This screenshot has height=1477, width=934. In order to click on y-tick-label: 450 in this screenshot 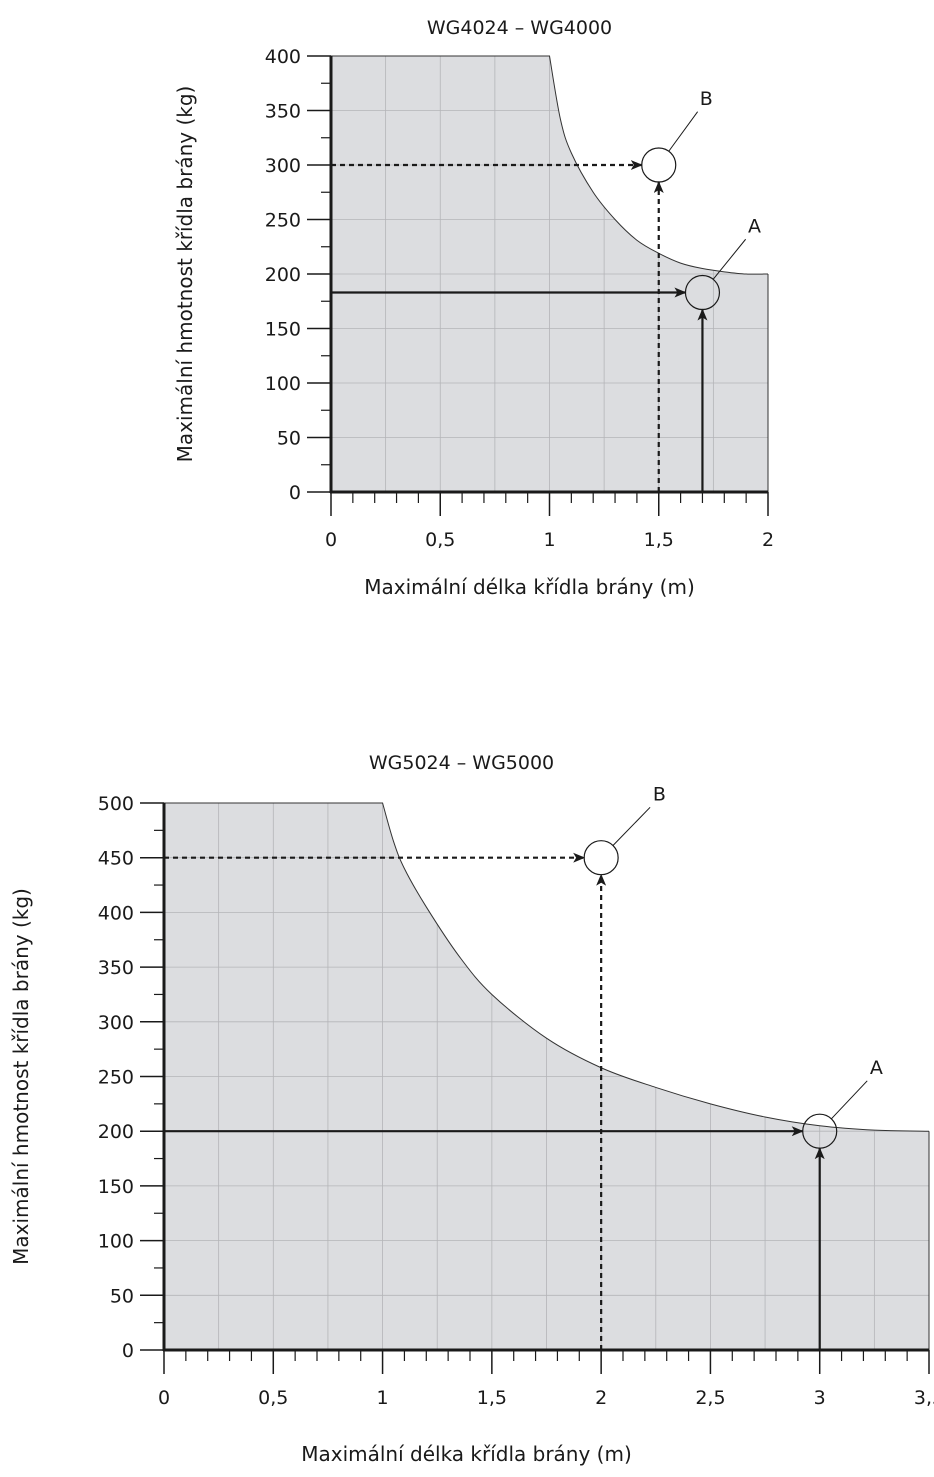, I will do `click(116, 859)`.